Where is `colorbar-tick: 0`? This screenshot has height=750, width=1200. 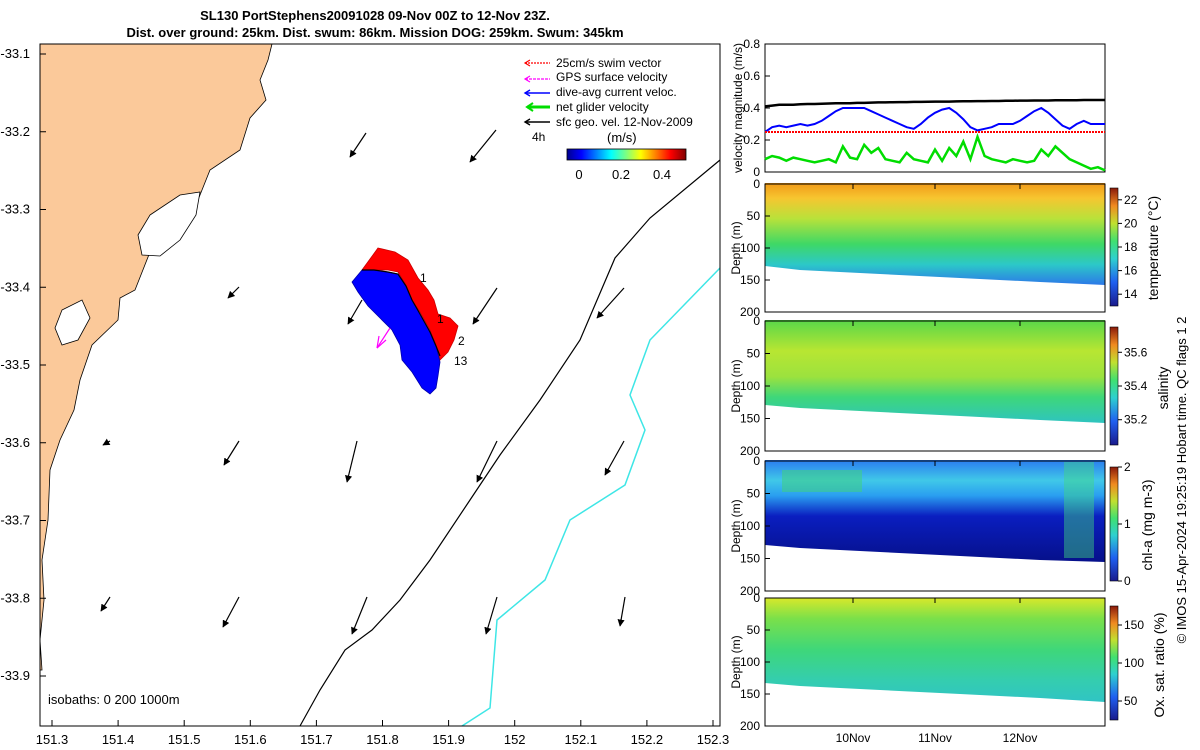
colorbar-tick: 0 is located at coordinates (578, 174).